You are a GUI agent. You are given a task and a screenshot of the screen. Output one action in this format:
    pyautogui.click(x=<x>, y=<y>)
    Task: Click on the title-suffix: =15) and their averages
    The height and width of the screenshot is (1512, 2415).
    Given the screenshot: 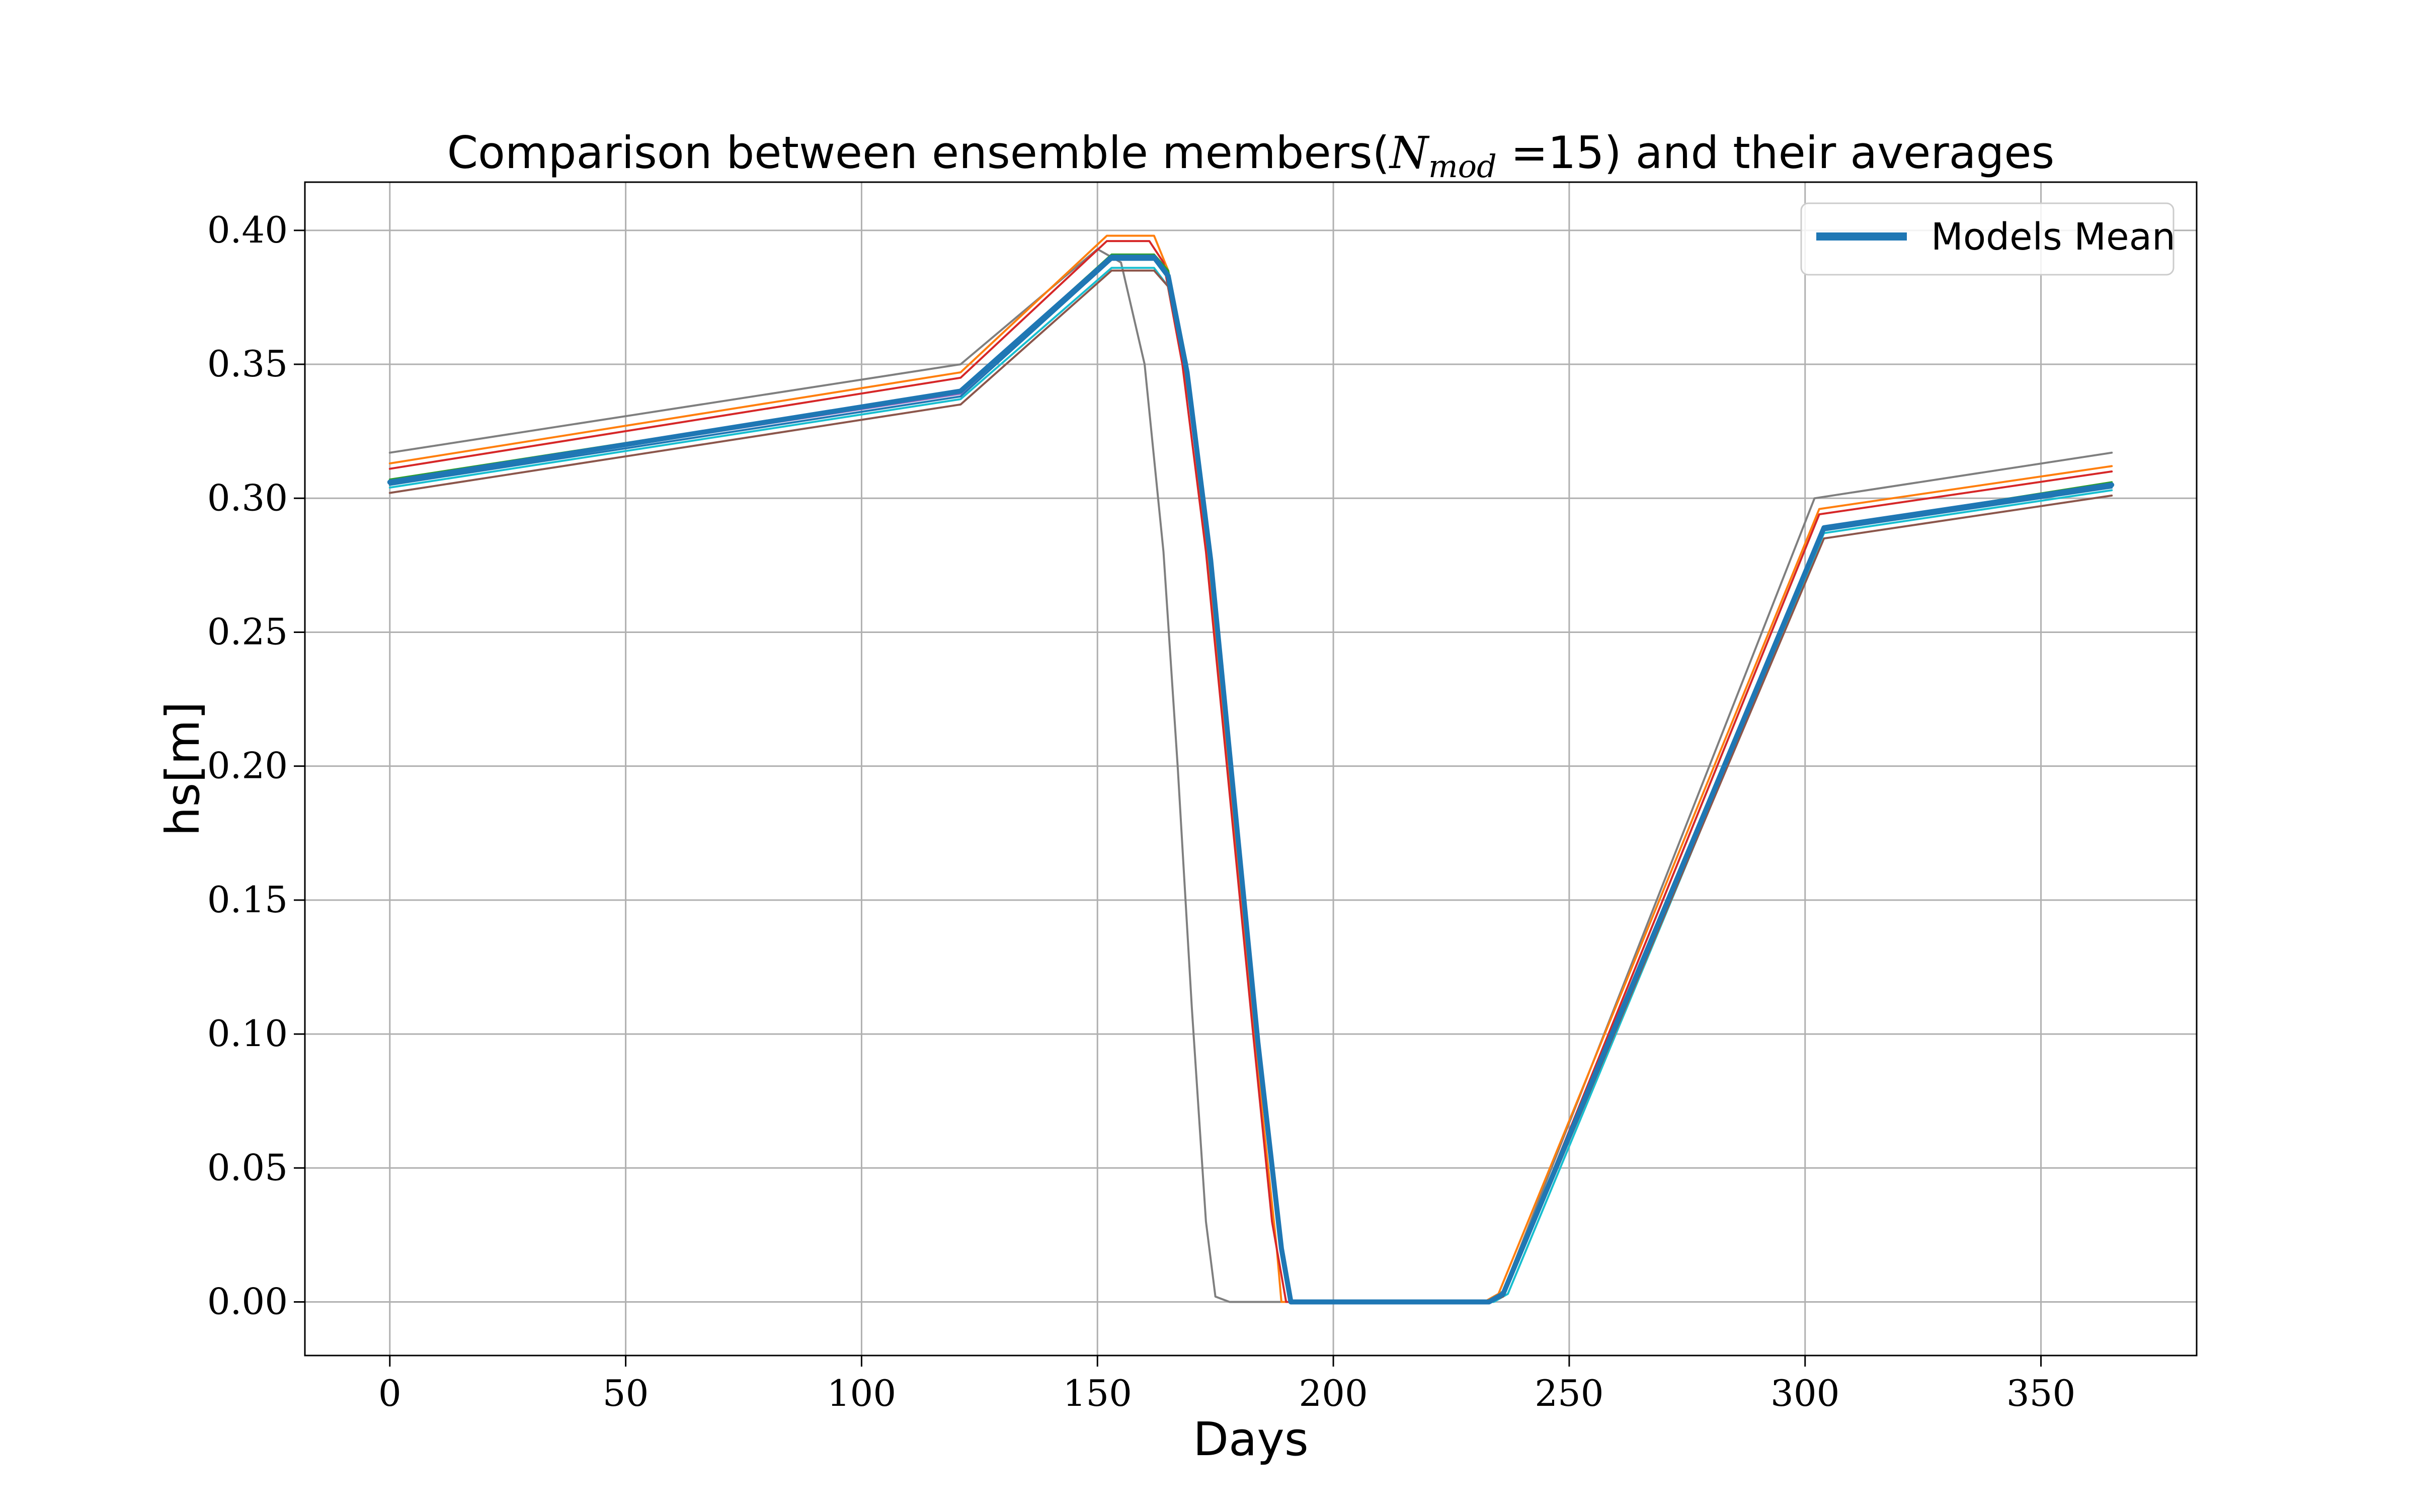 What is the action you would take?
    pyautogui.click(x=1776, y=153)
    